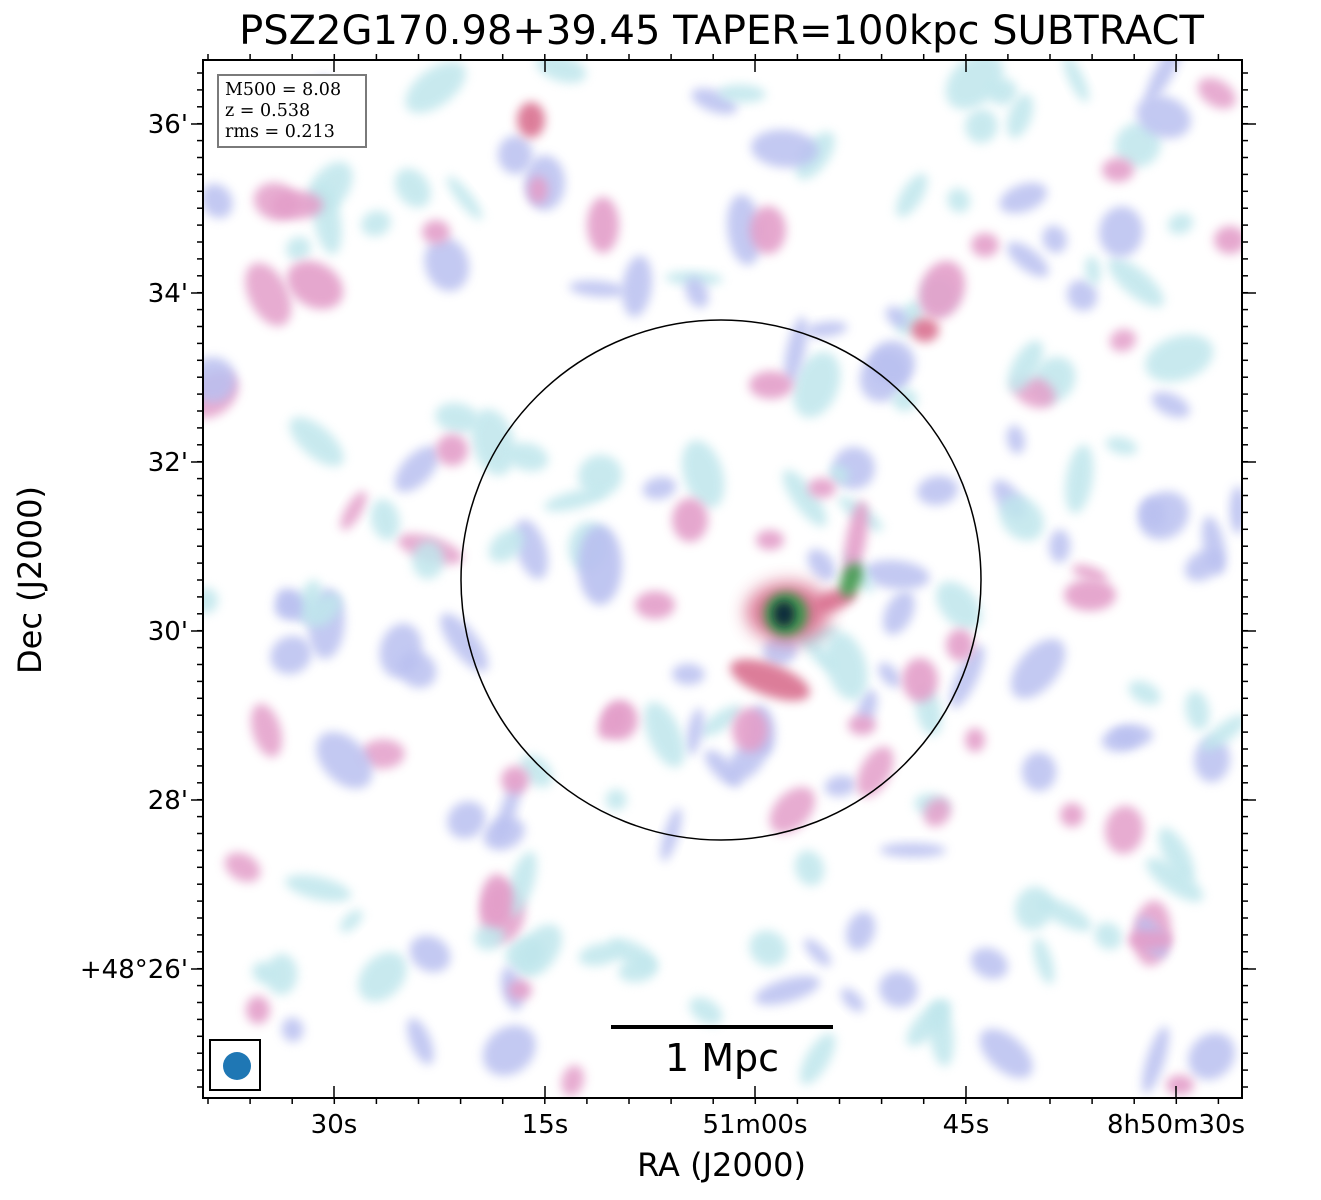 Image resolution: width=1321 pixels, height=1200 pixels. I want to click on beam-ellipse, so click(237, 1066).